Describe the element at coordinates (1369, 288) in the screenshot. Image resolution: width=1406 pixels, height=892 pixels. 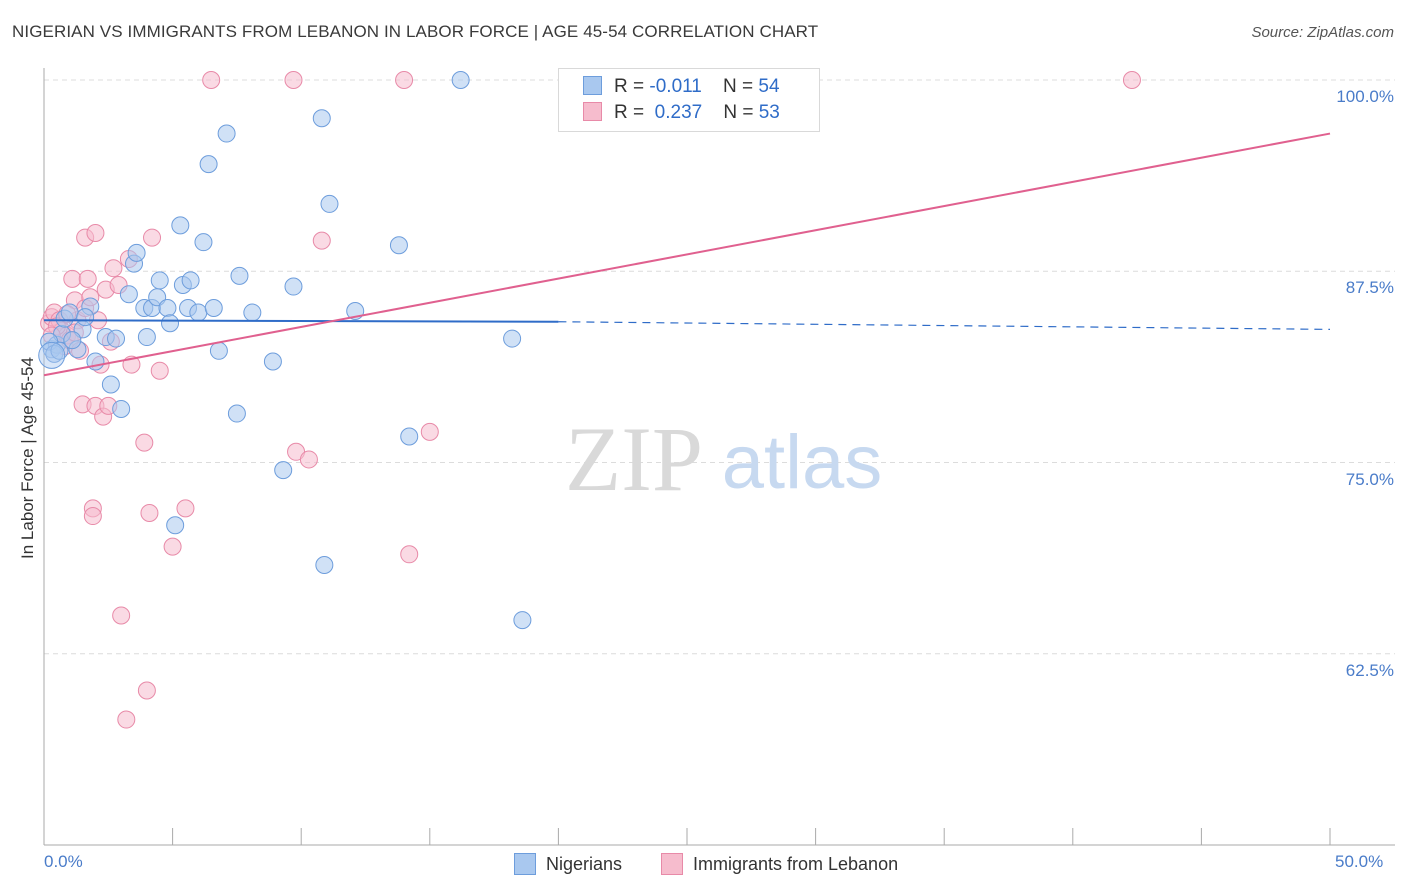
I see `y-tick-label: 87.5%` at that location.